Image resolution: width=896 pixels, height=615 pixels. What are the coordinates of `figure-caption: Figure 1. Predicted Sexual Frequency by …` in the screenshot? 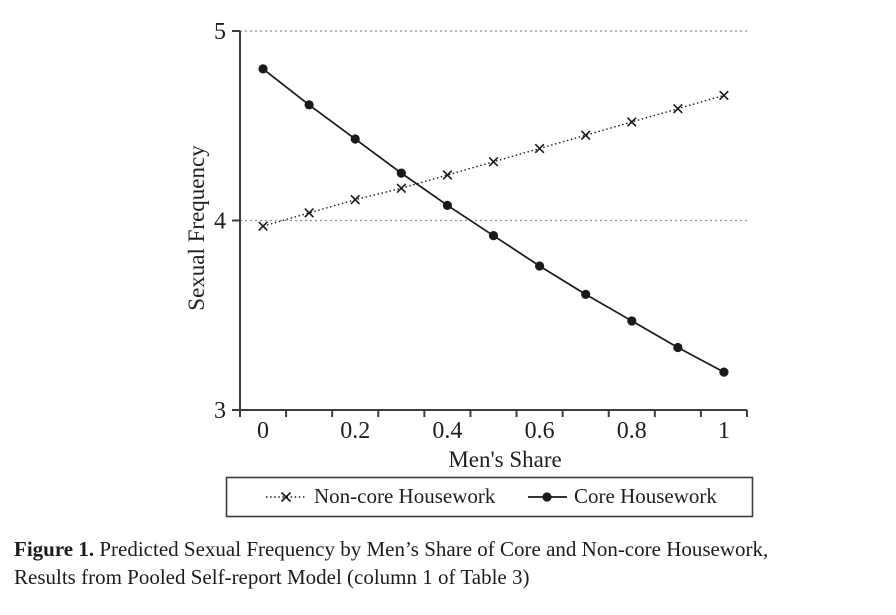 It's located at (450, 563).